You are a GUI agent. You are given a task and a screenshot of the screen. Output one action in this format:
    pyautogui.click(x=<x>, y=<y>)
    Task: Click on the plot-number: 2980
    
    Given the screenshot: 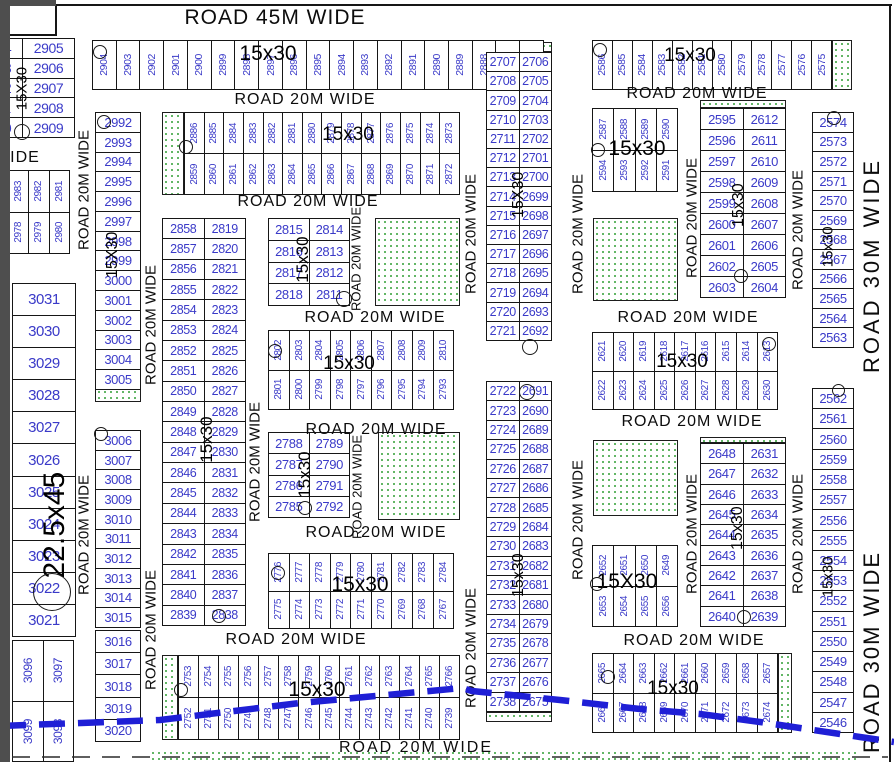 What is the action you would take?
    pyautogui.click(x=59, y=233)
    